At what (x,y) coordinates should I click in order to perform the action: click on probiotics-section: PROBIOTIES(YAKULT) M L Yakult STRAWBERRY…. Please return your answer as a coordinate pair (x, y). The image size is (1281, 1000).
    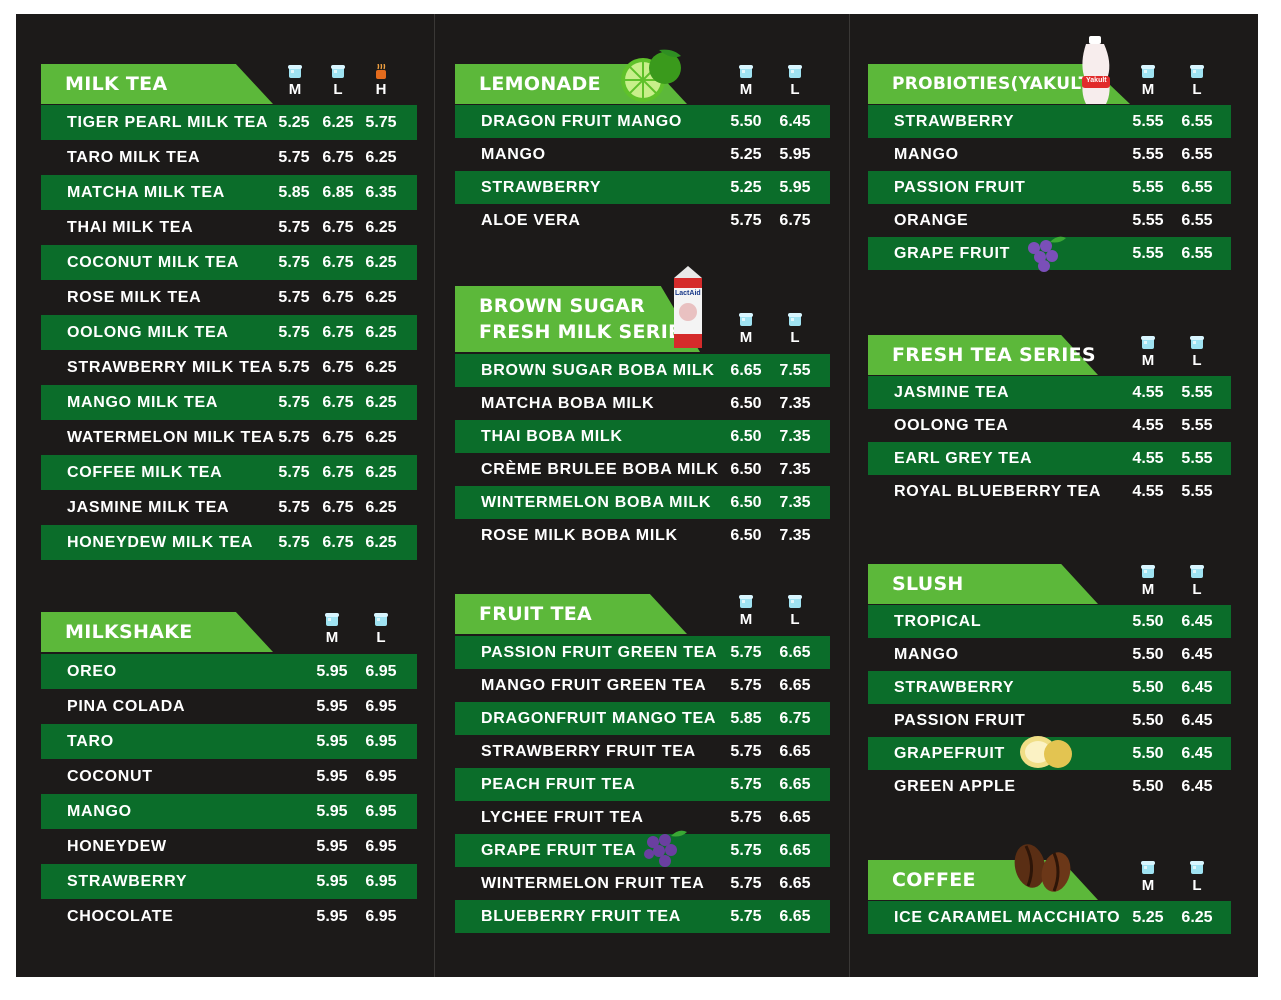
    Looking at the image, I should click on (1049, 154).